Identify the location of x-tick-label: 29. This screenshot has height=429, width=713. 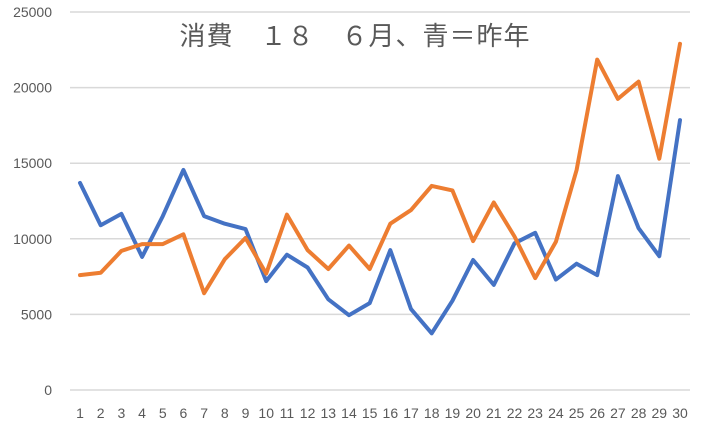
(660, 413).